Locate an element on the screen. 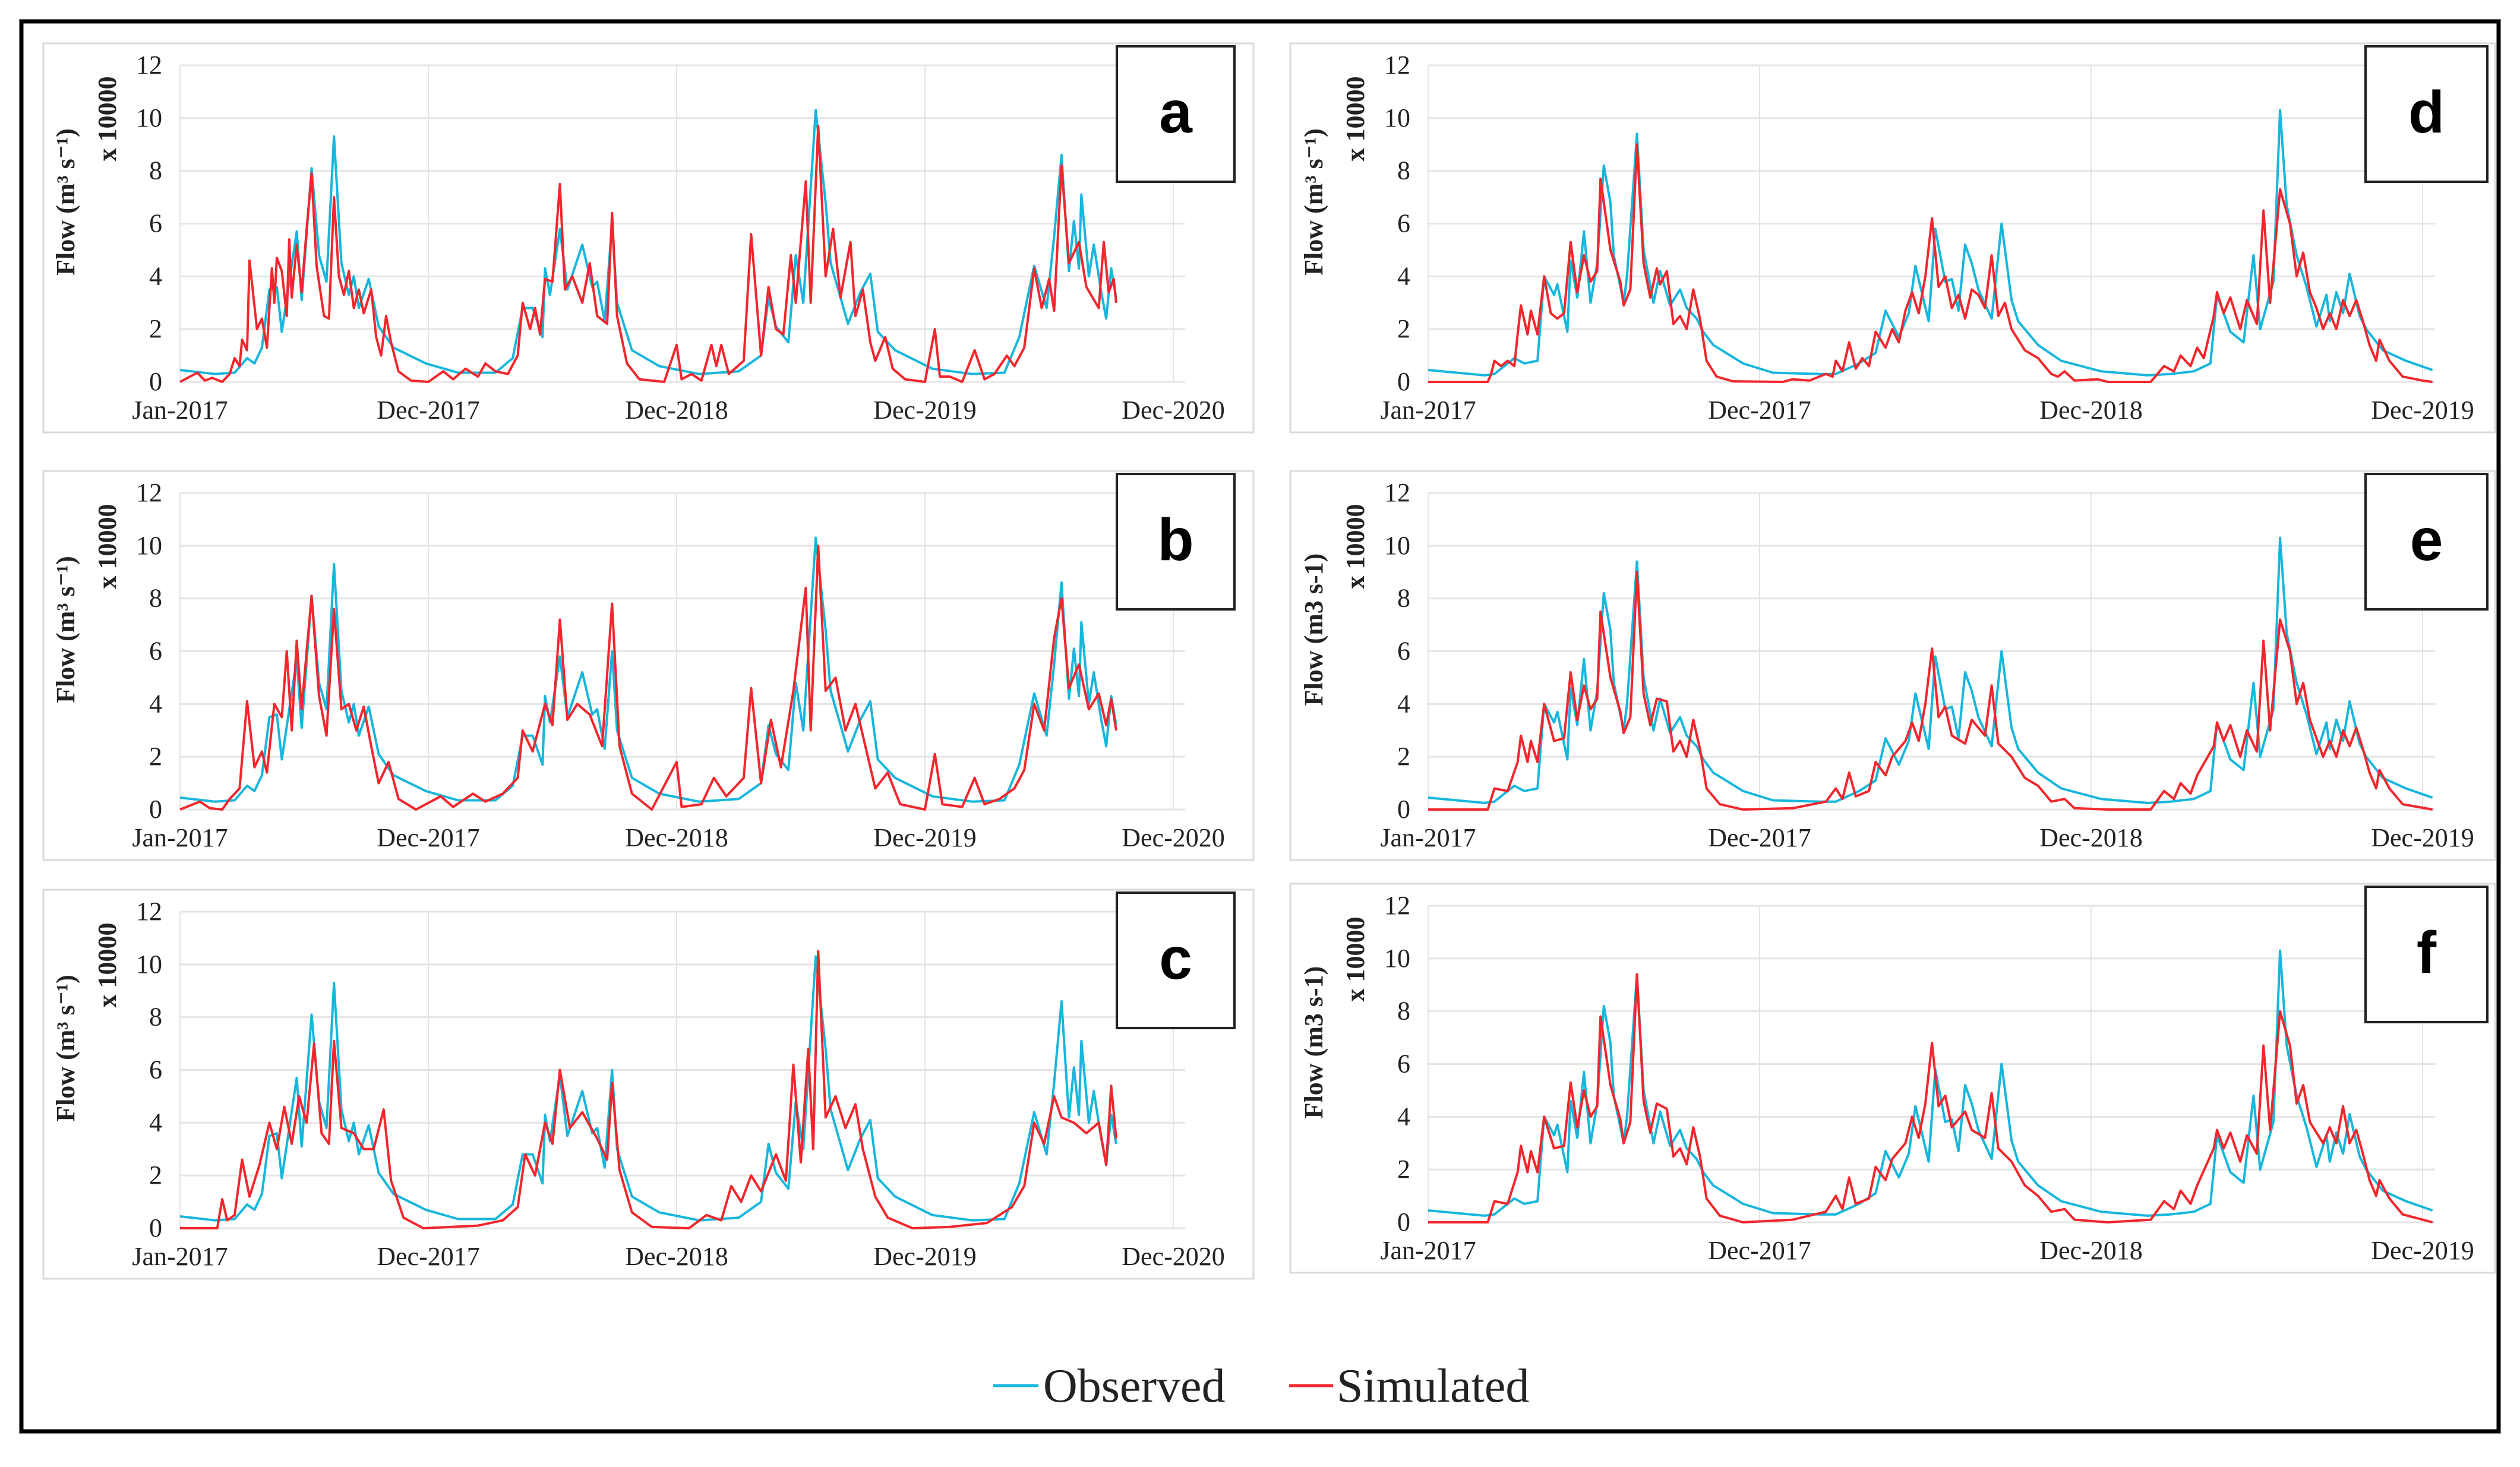 The width and height of the screenshot is (2520, 1467). panel-label: f is located at coordinates (2427, 952).